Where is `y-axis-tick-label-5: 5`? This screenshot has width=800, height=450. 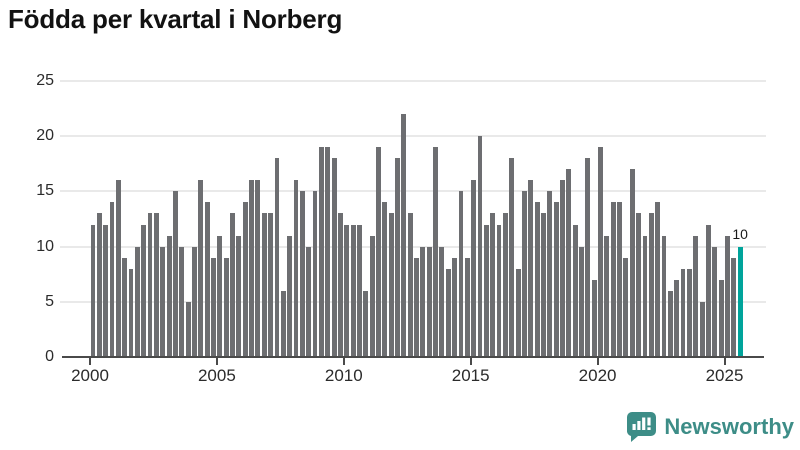 y-axis-tick-label-5: 5 is located at coordinates (49, 301).